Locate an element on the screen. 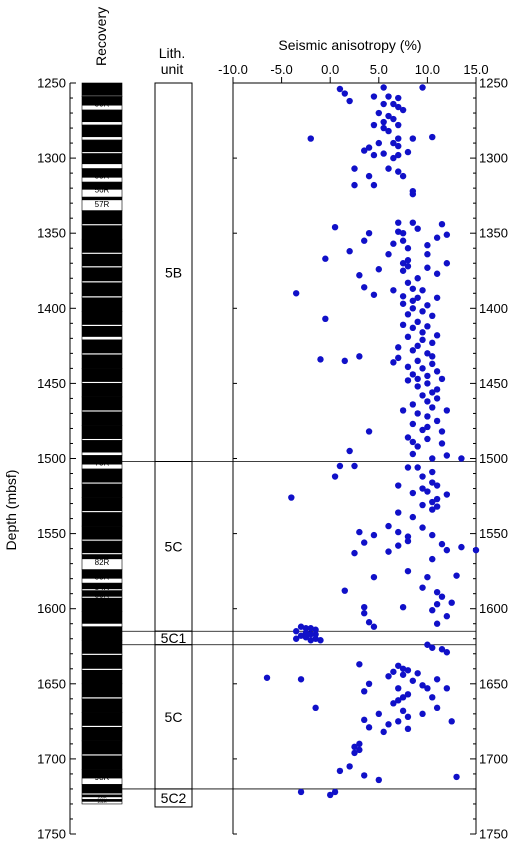 Image resolution: width=508 pixels, height=844 pixels. core-label: 77R is located at coordinates (102, 491).